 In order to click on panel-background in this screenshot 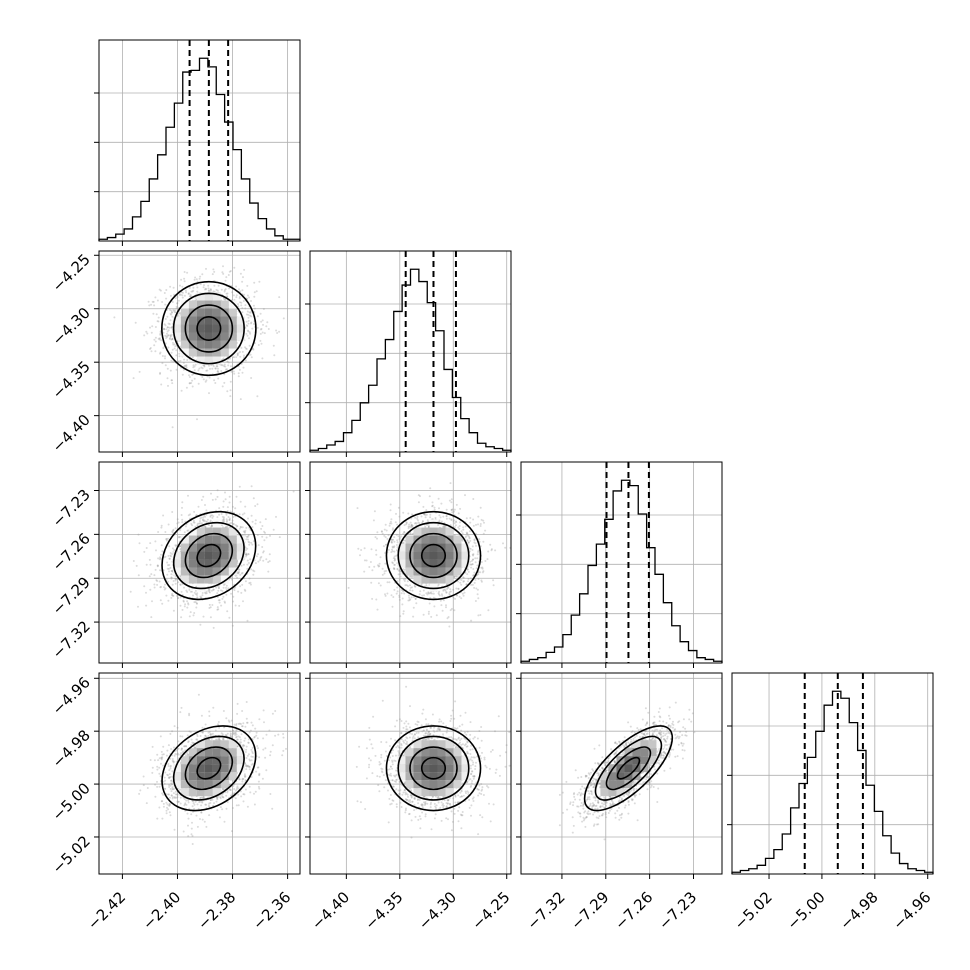, I will do `click(832, 773)`.